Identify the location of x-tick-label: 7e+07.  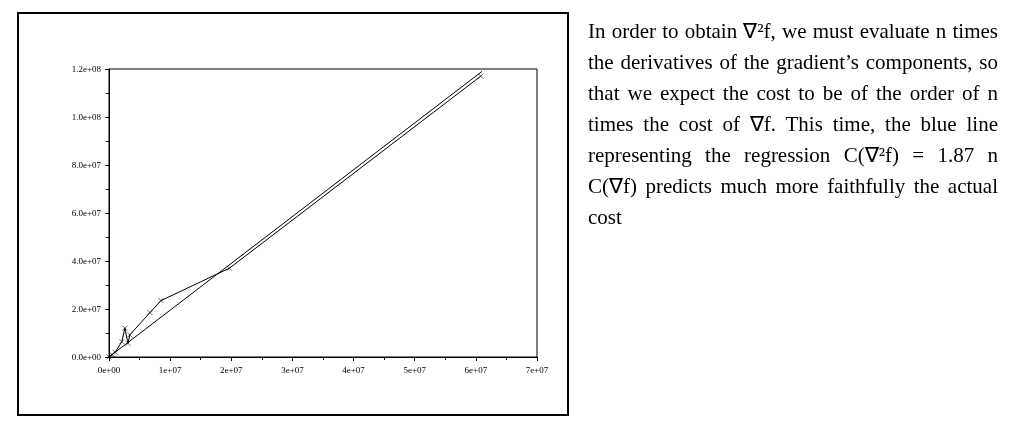
(537, 369).